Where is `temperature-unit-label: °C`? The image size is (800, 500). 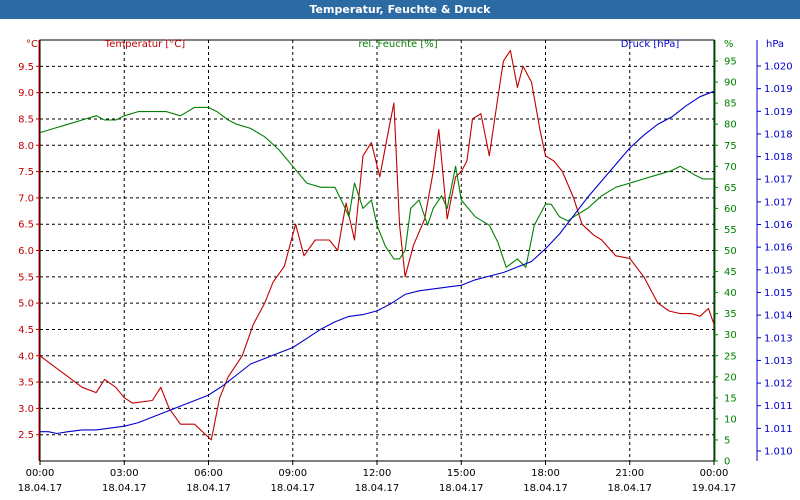 temperature-unit-label: °C is located at coordinates (32, 44).